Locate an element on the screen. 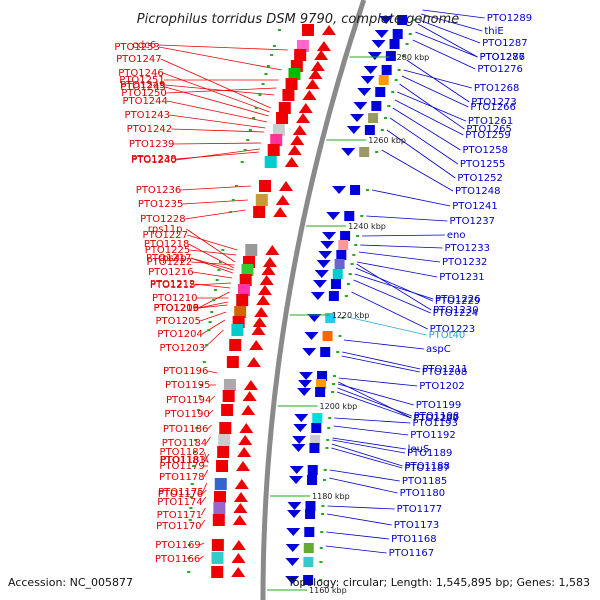 Image resolution: width=600 pixels, height=600 pixels. left-gene-label: PTO1235 is located at coordinates (160, 204).